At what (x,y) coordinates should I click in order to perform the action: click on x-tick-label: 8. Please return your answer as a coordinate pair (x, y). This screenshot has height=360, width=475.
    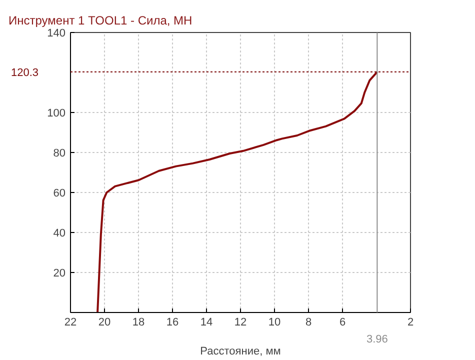
    Looking at the image, I should click on (308, 322).